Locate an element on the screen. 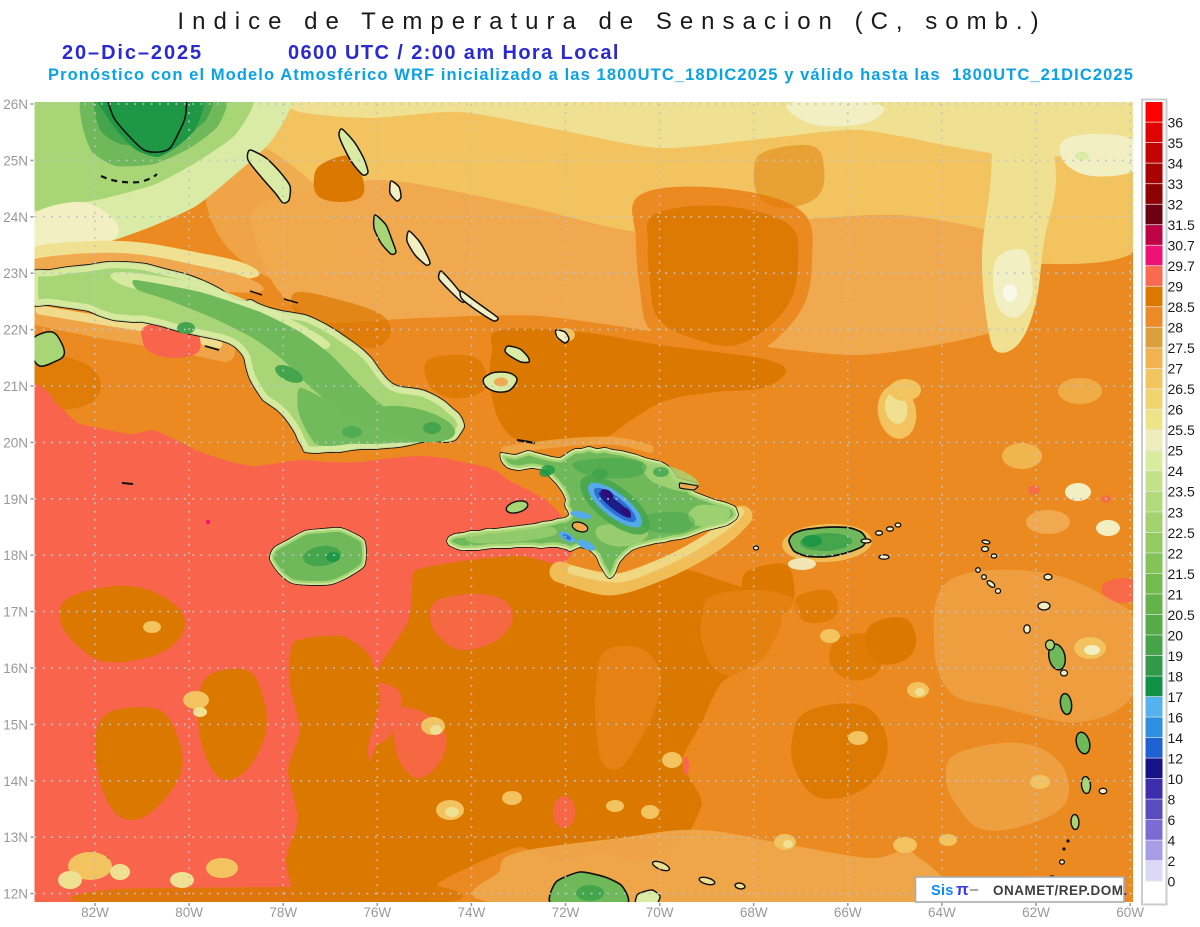  svg-text: 28.5 is located at coordinates (1181, 307).